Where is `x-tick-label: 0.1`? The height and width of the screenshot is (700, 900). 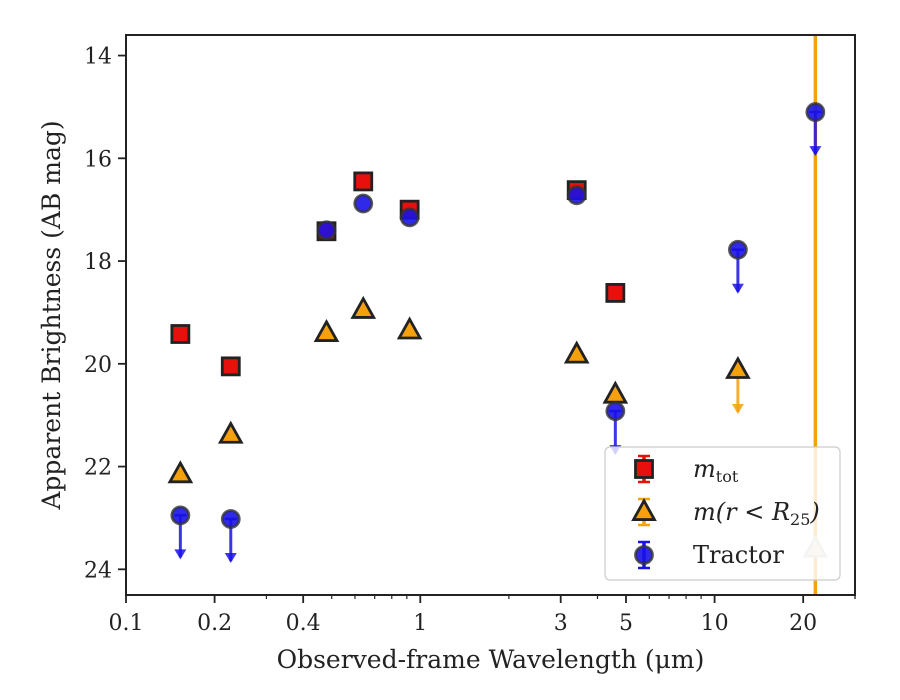
x-tick-label: 0.1 is located at coordinates (126, 623).